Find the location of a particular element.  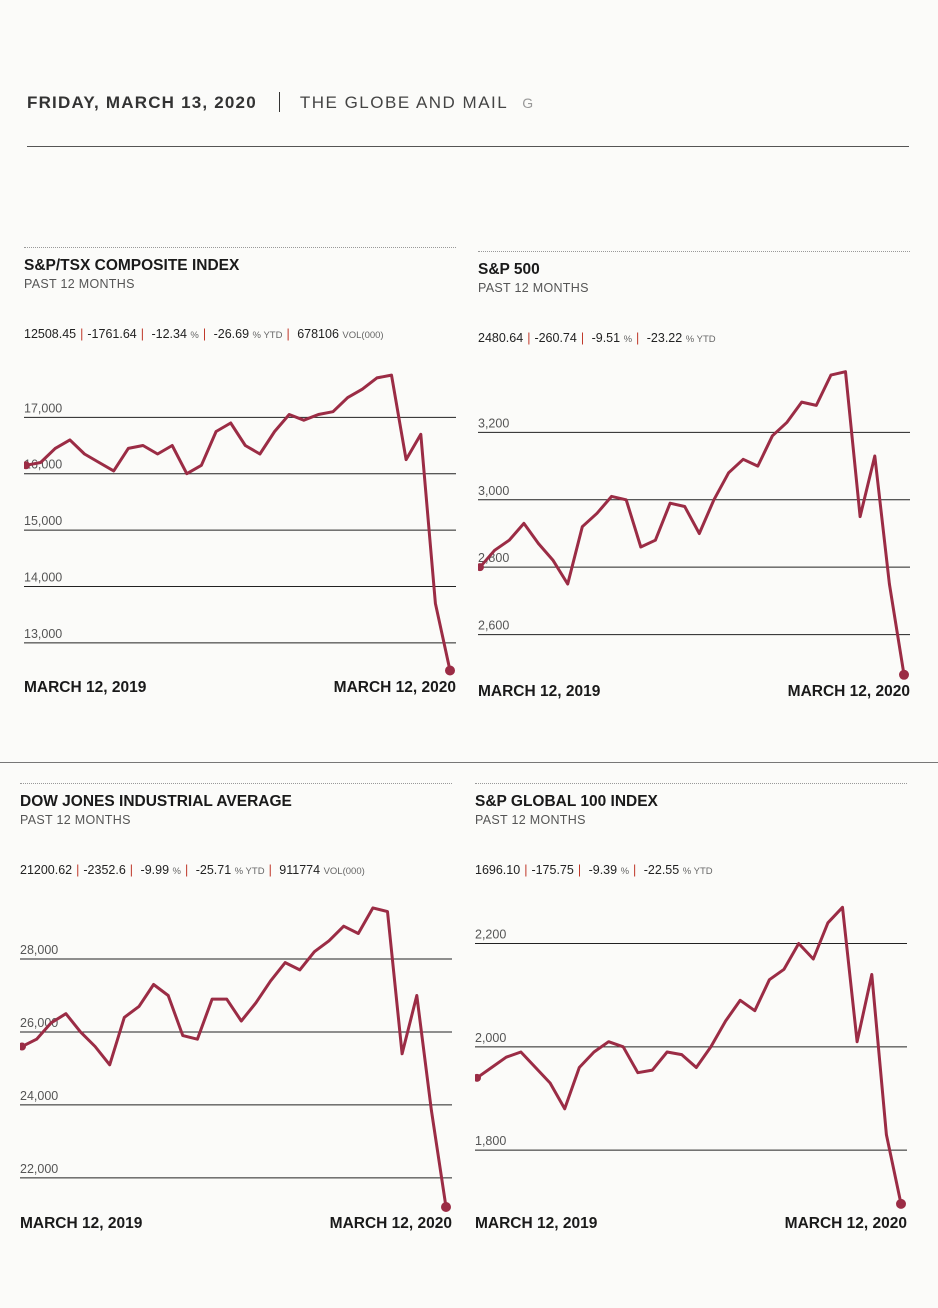

stat-change: -1761.64 is located at coordinates (112, 334).